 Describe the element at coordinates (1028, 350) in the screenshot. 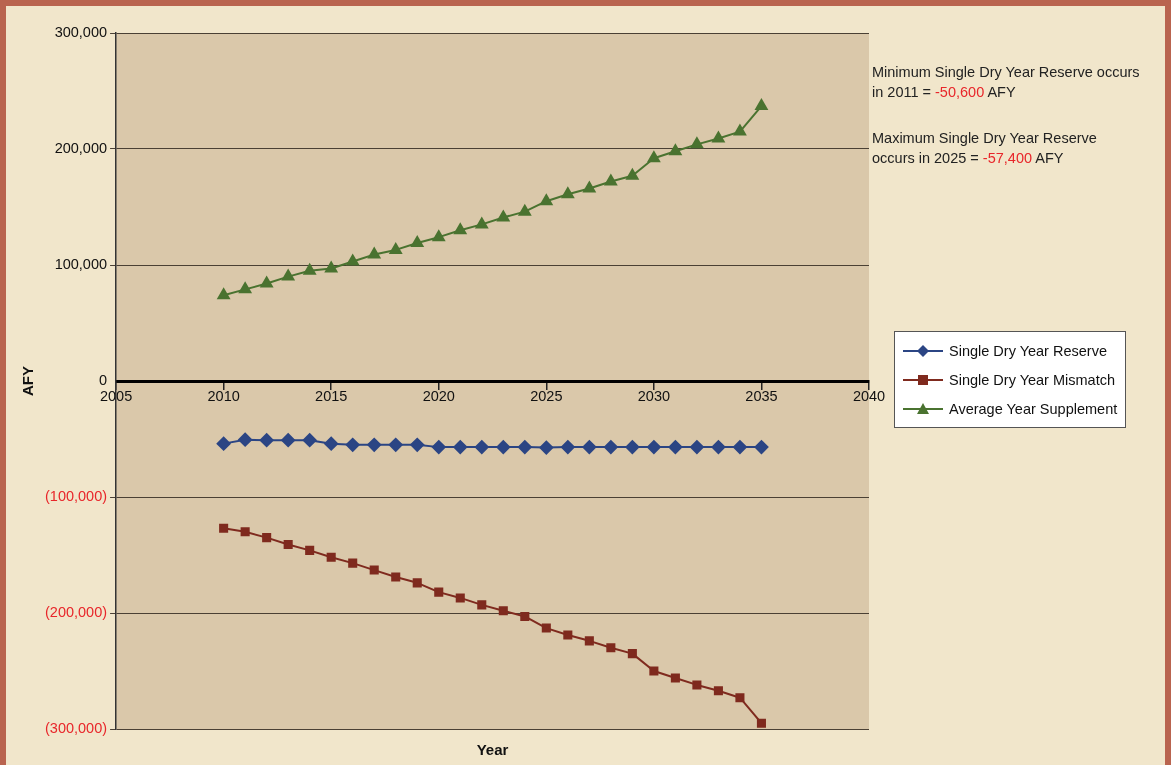

I see `legend-label: Single Dry Year Reserve` at that location.